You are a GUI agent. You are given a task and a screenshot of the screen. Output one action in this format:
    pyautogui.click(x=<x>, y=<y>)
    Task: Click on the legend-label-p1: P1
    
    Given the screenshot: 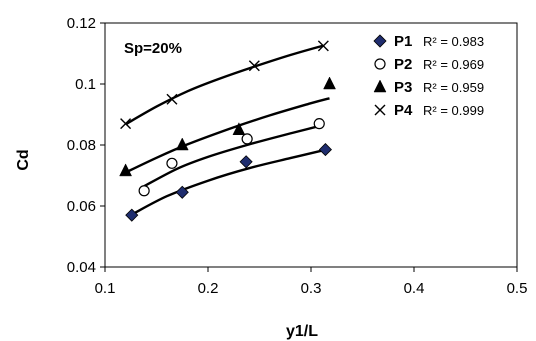 What is the action you would take?
    pyautogui.click(x=403, y=41)
    